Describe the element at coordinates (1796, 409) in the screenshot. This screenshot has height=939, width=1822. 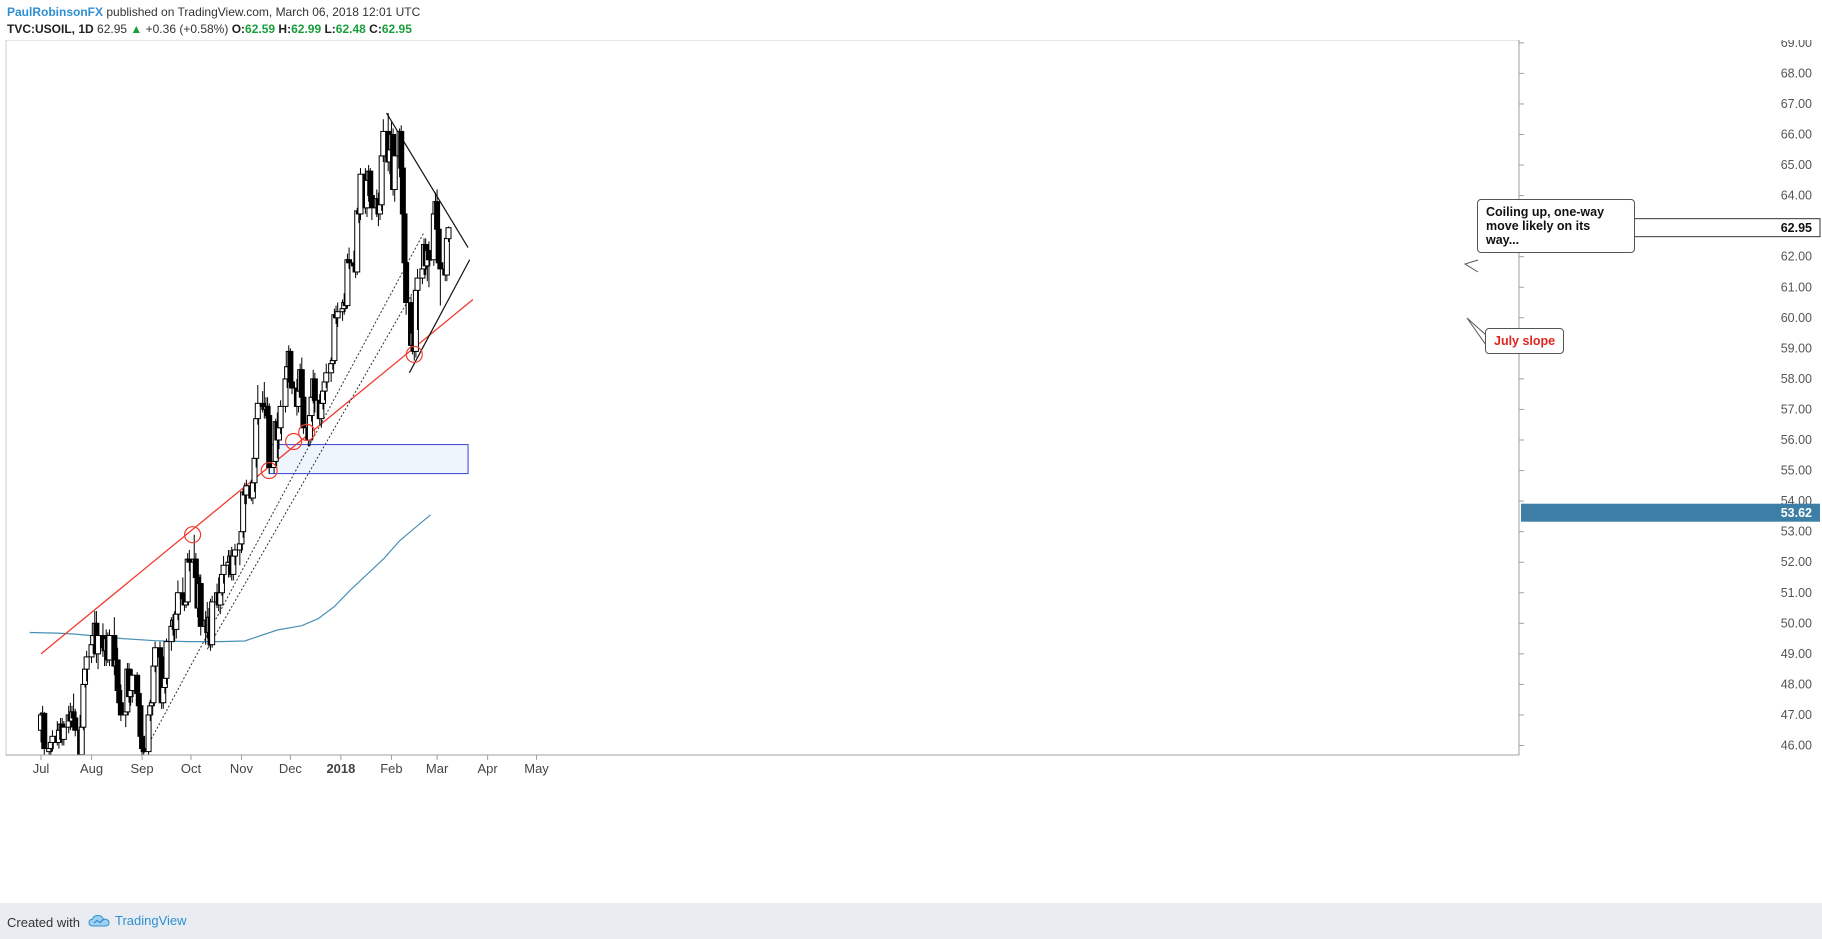
I see `price-tick-label: 57.00` at that location.